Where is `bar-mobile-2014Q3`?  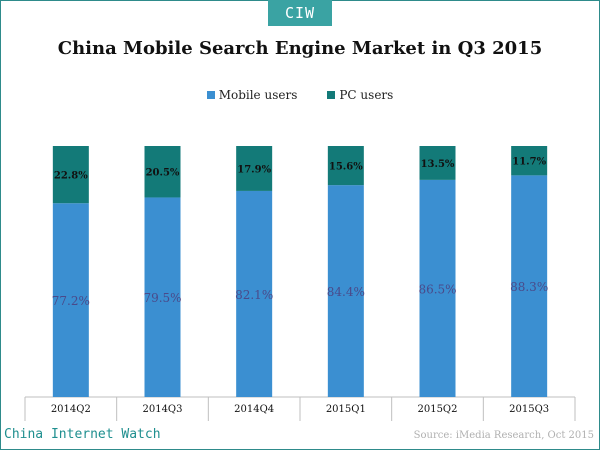 bar-mobile-2014Q3 is located at coordinates (162, 297).